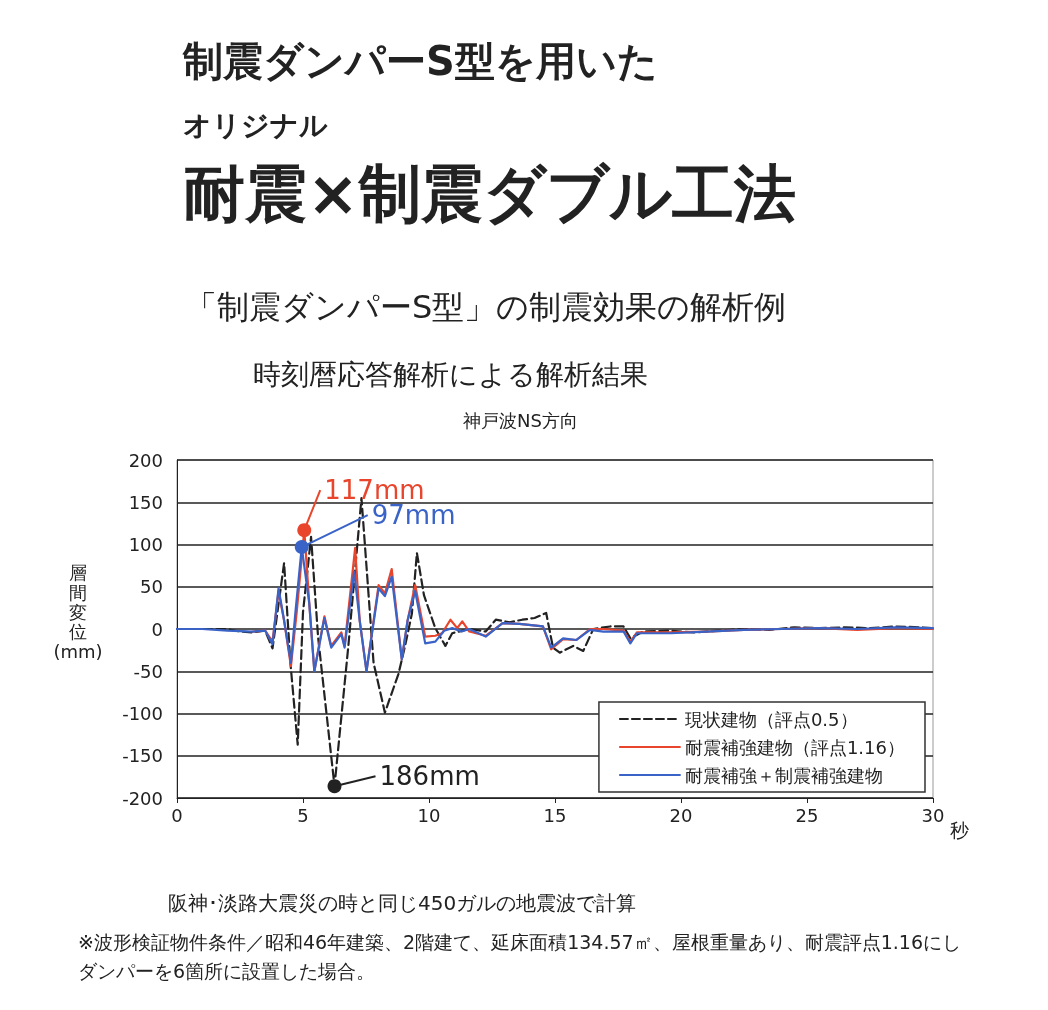  I want to click on y-tick-label: 100, so click(145, 544).